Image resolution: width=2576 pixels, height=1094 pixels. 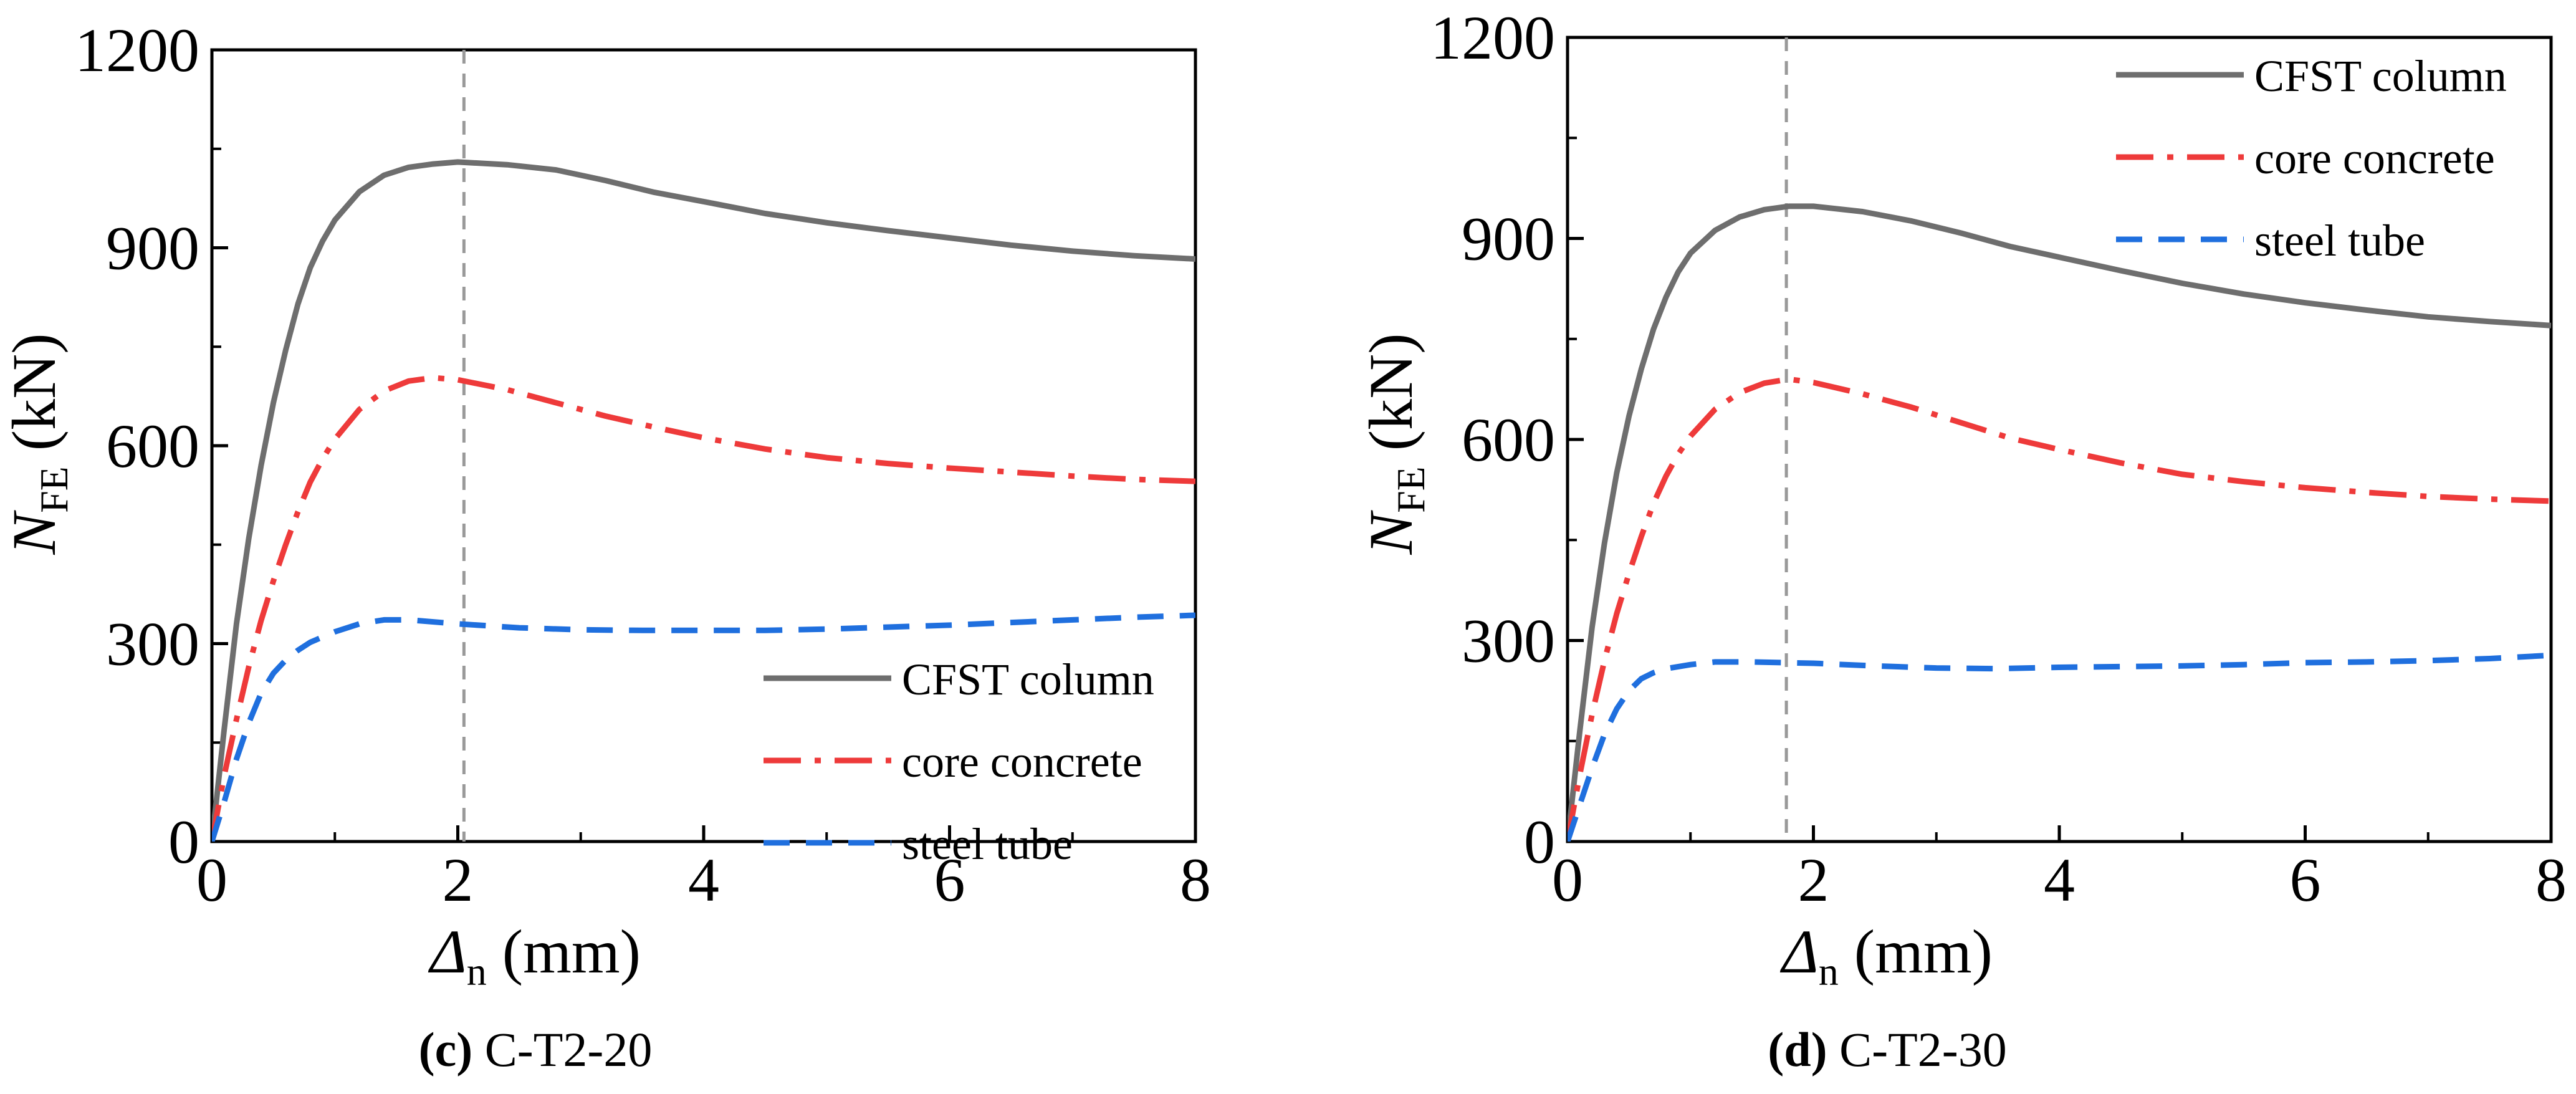 I want to click on panel-caption: (d) C-T2-30, so click(x=1887, y=1049).